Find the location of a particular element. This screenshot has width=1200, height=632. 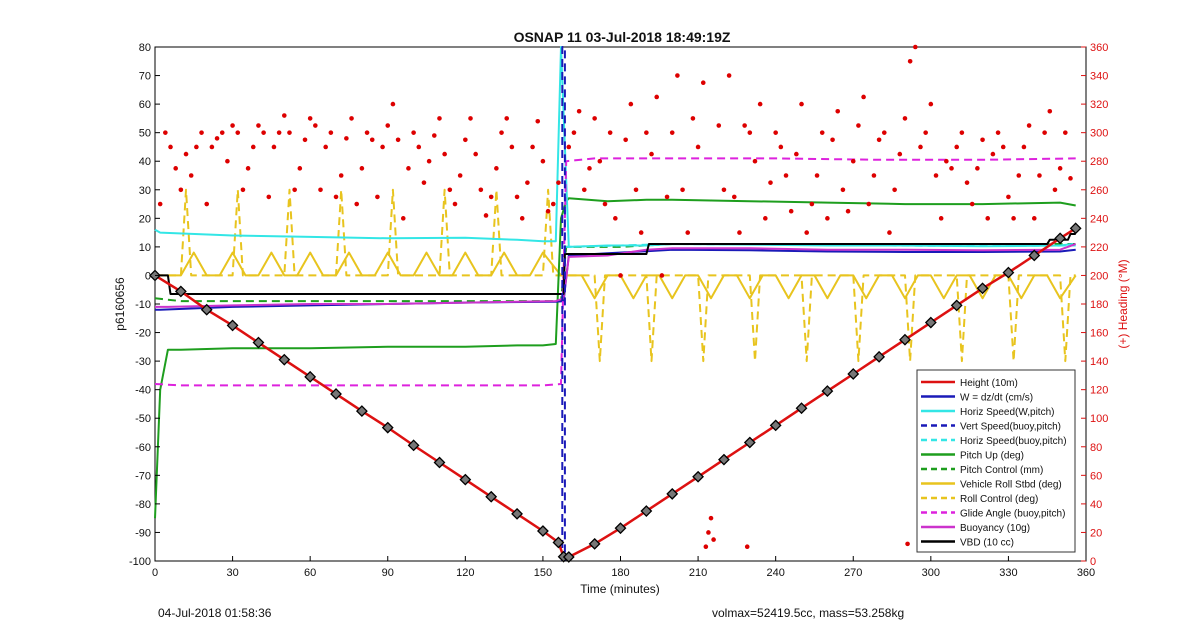

y2-tick-label: 180 is located at coordinates (1099, 305).